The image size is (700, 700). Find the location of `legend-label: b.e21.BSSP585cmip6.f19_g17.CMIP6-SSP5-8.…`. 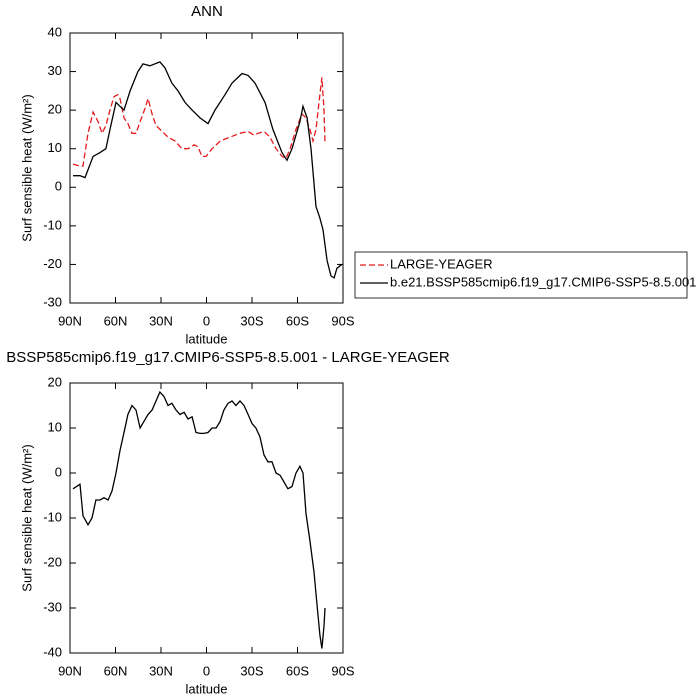

legend-label: b.e21.BSSP585cmip6.f19_g17.CMIP6-SSP5-8.… is located at coordinates (543, 281).